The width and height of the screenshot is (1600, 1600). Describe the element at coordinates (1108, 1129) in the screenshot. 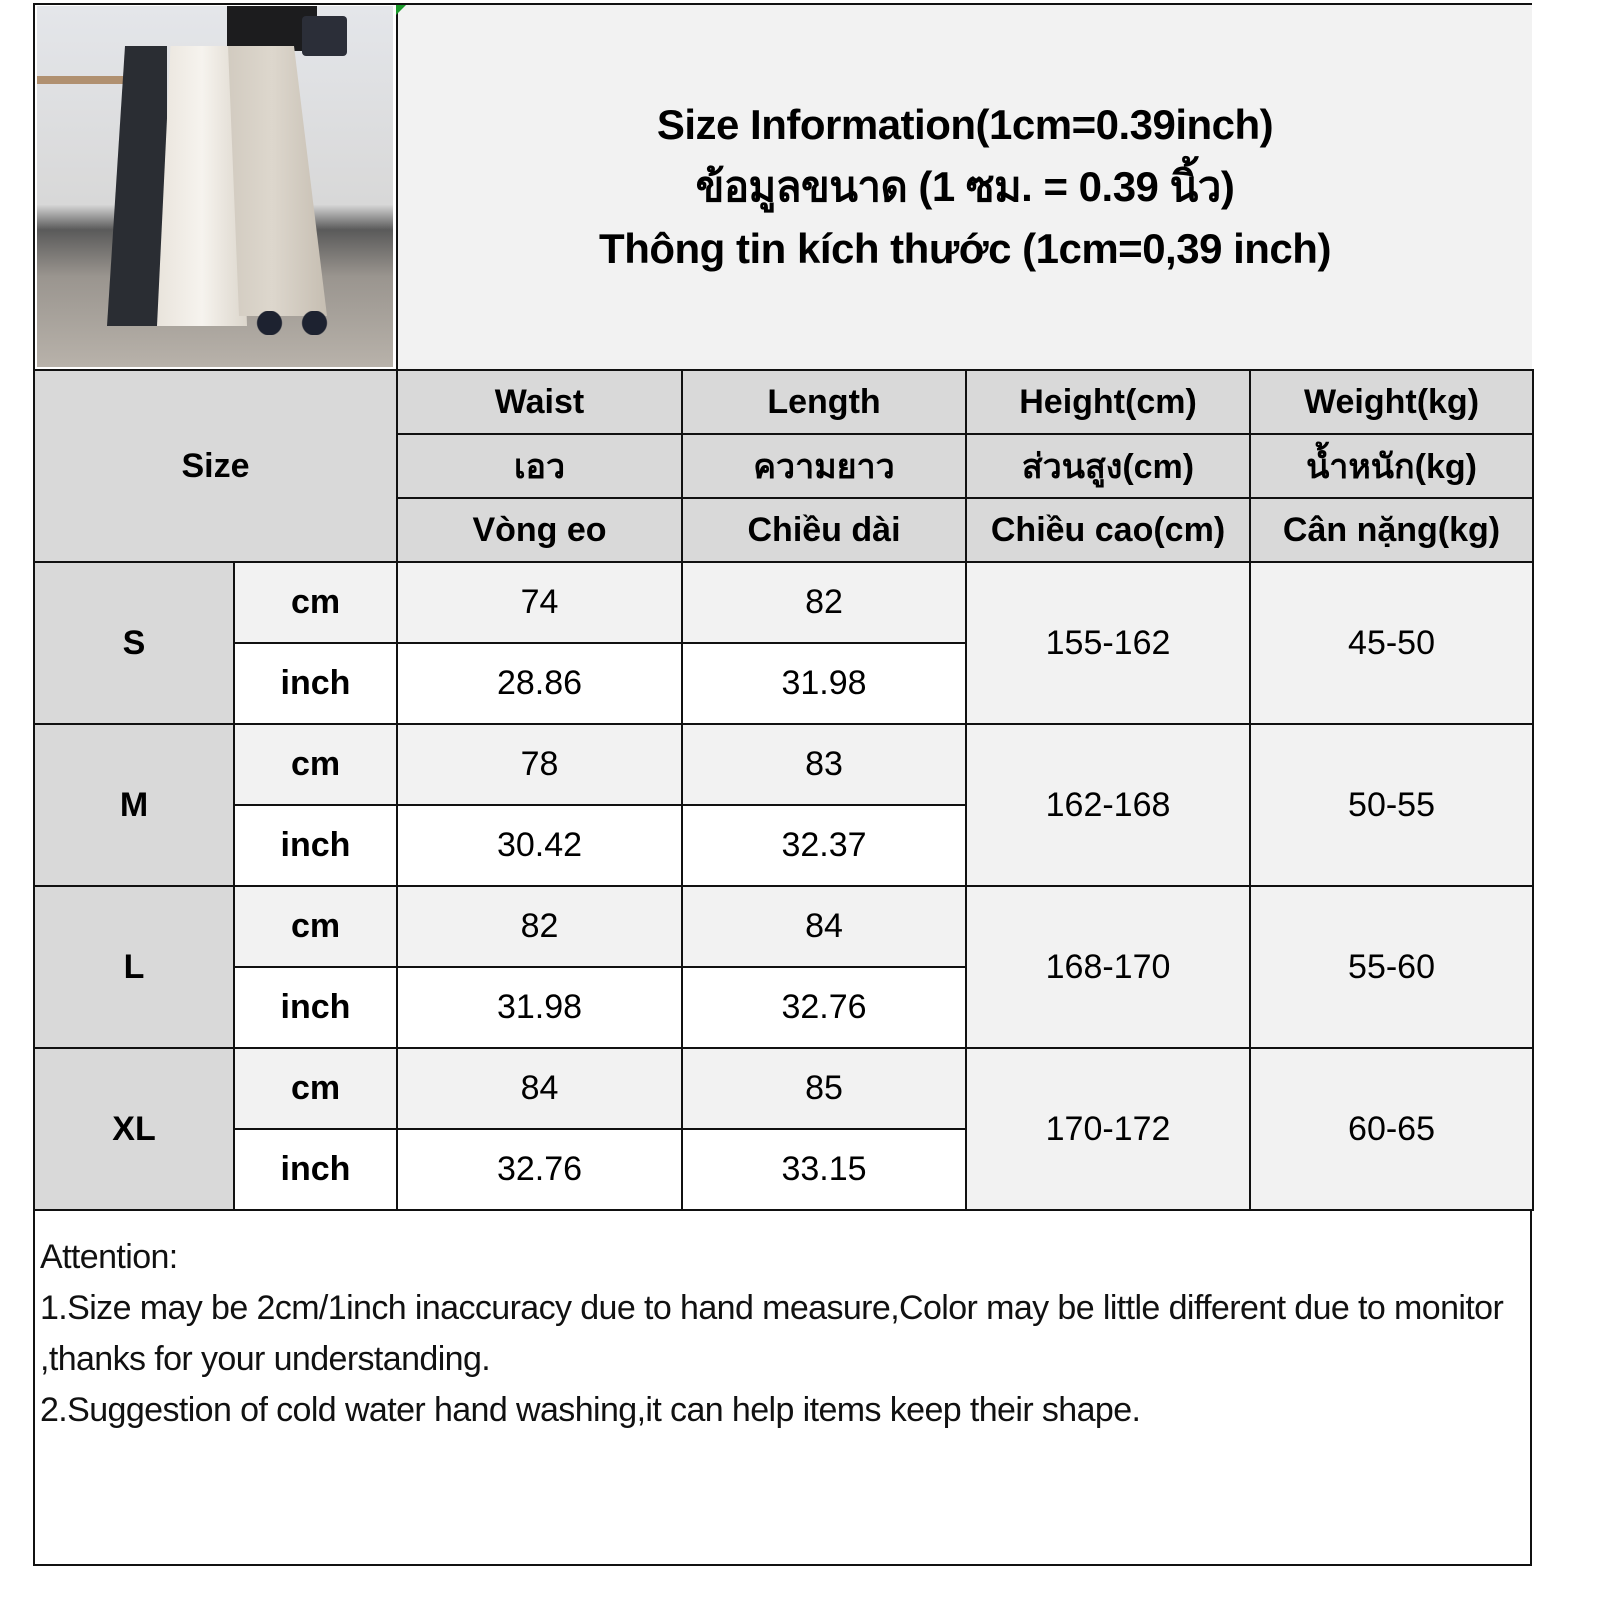

I see `height-range: 170-172` at that location.